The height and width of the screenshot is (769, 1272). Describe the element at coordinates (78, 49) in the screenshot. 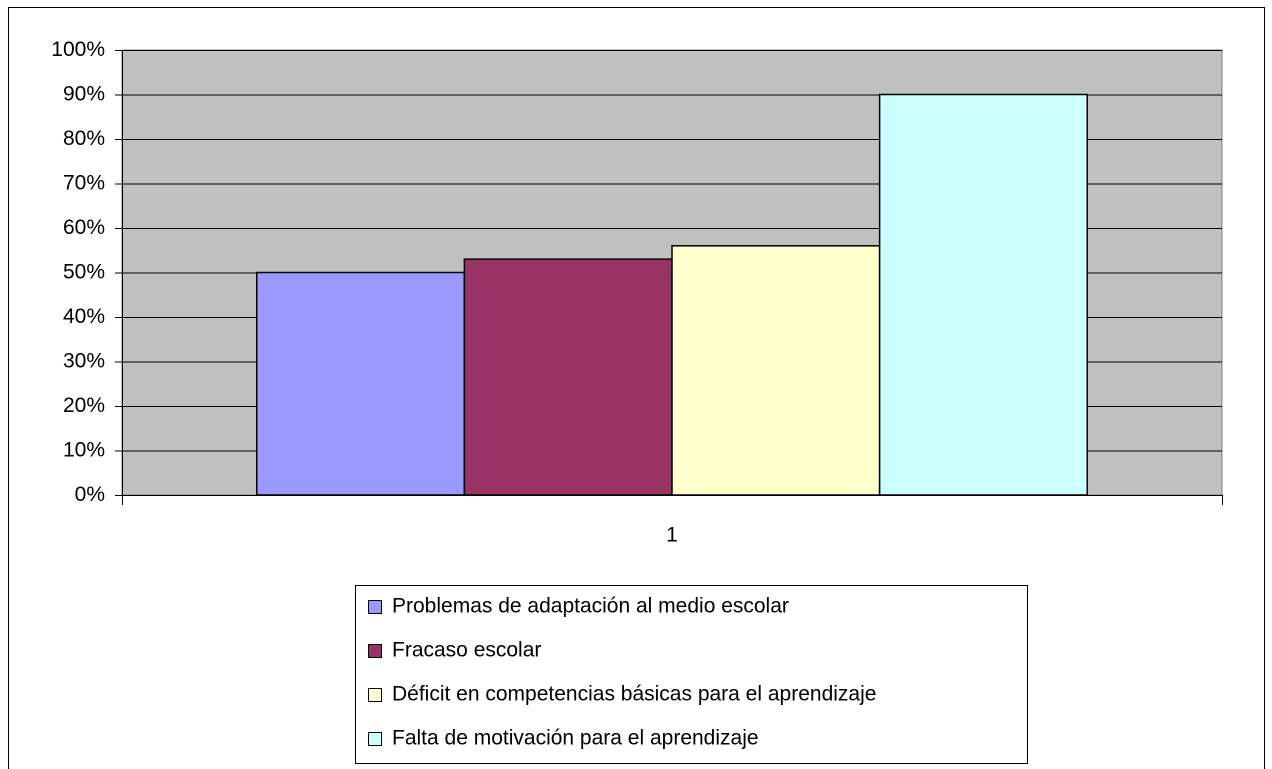

I see `y-tick-label: 100%` at that location.